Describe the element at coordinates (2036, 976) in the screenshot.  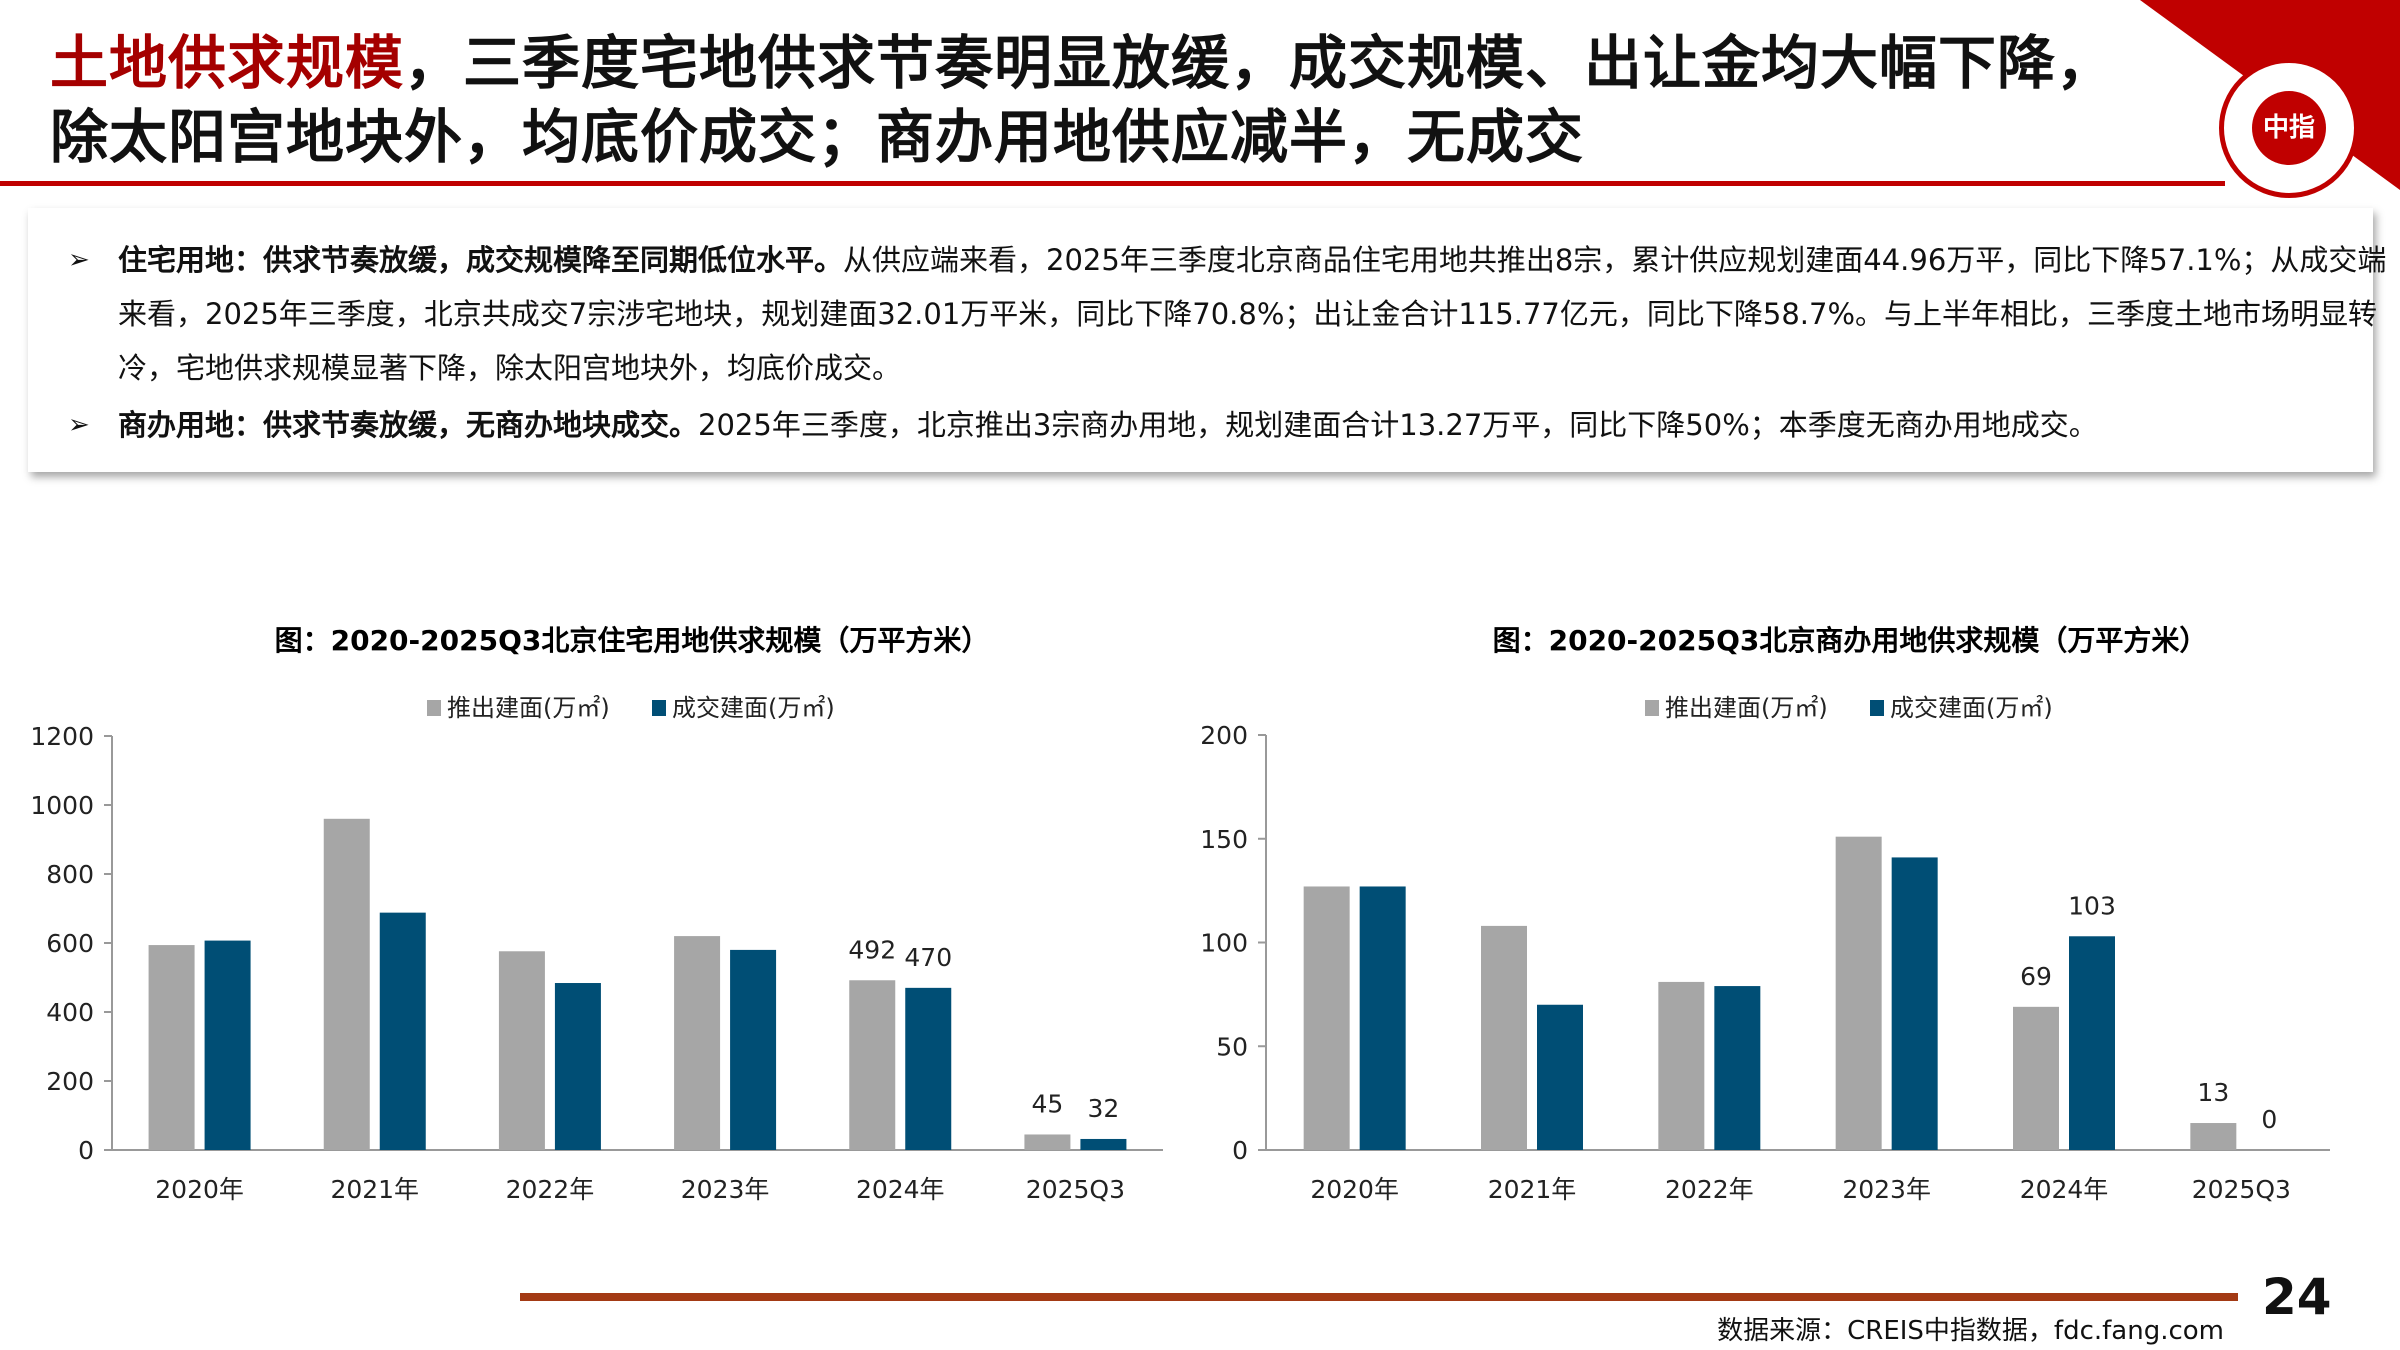
I see `data-label: 69` at that location.